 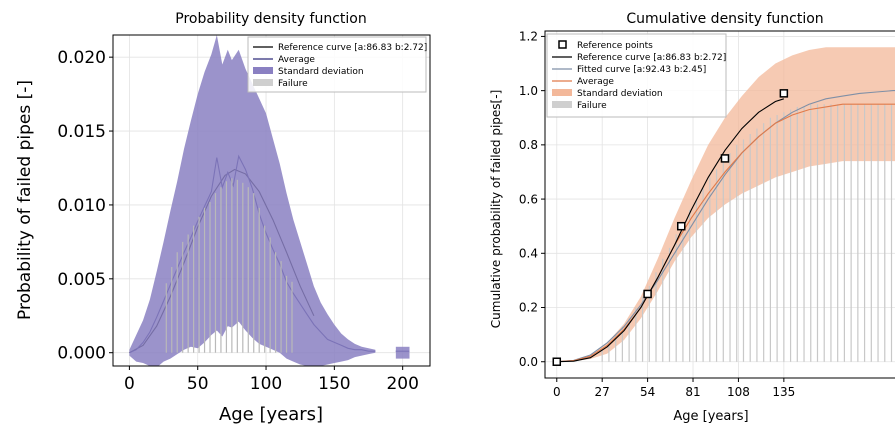 I want to click on pdf-legend-box, so click(x=337, y=64).